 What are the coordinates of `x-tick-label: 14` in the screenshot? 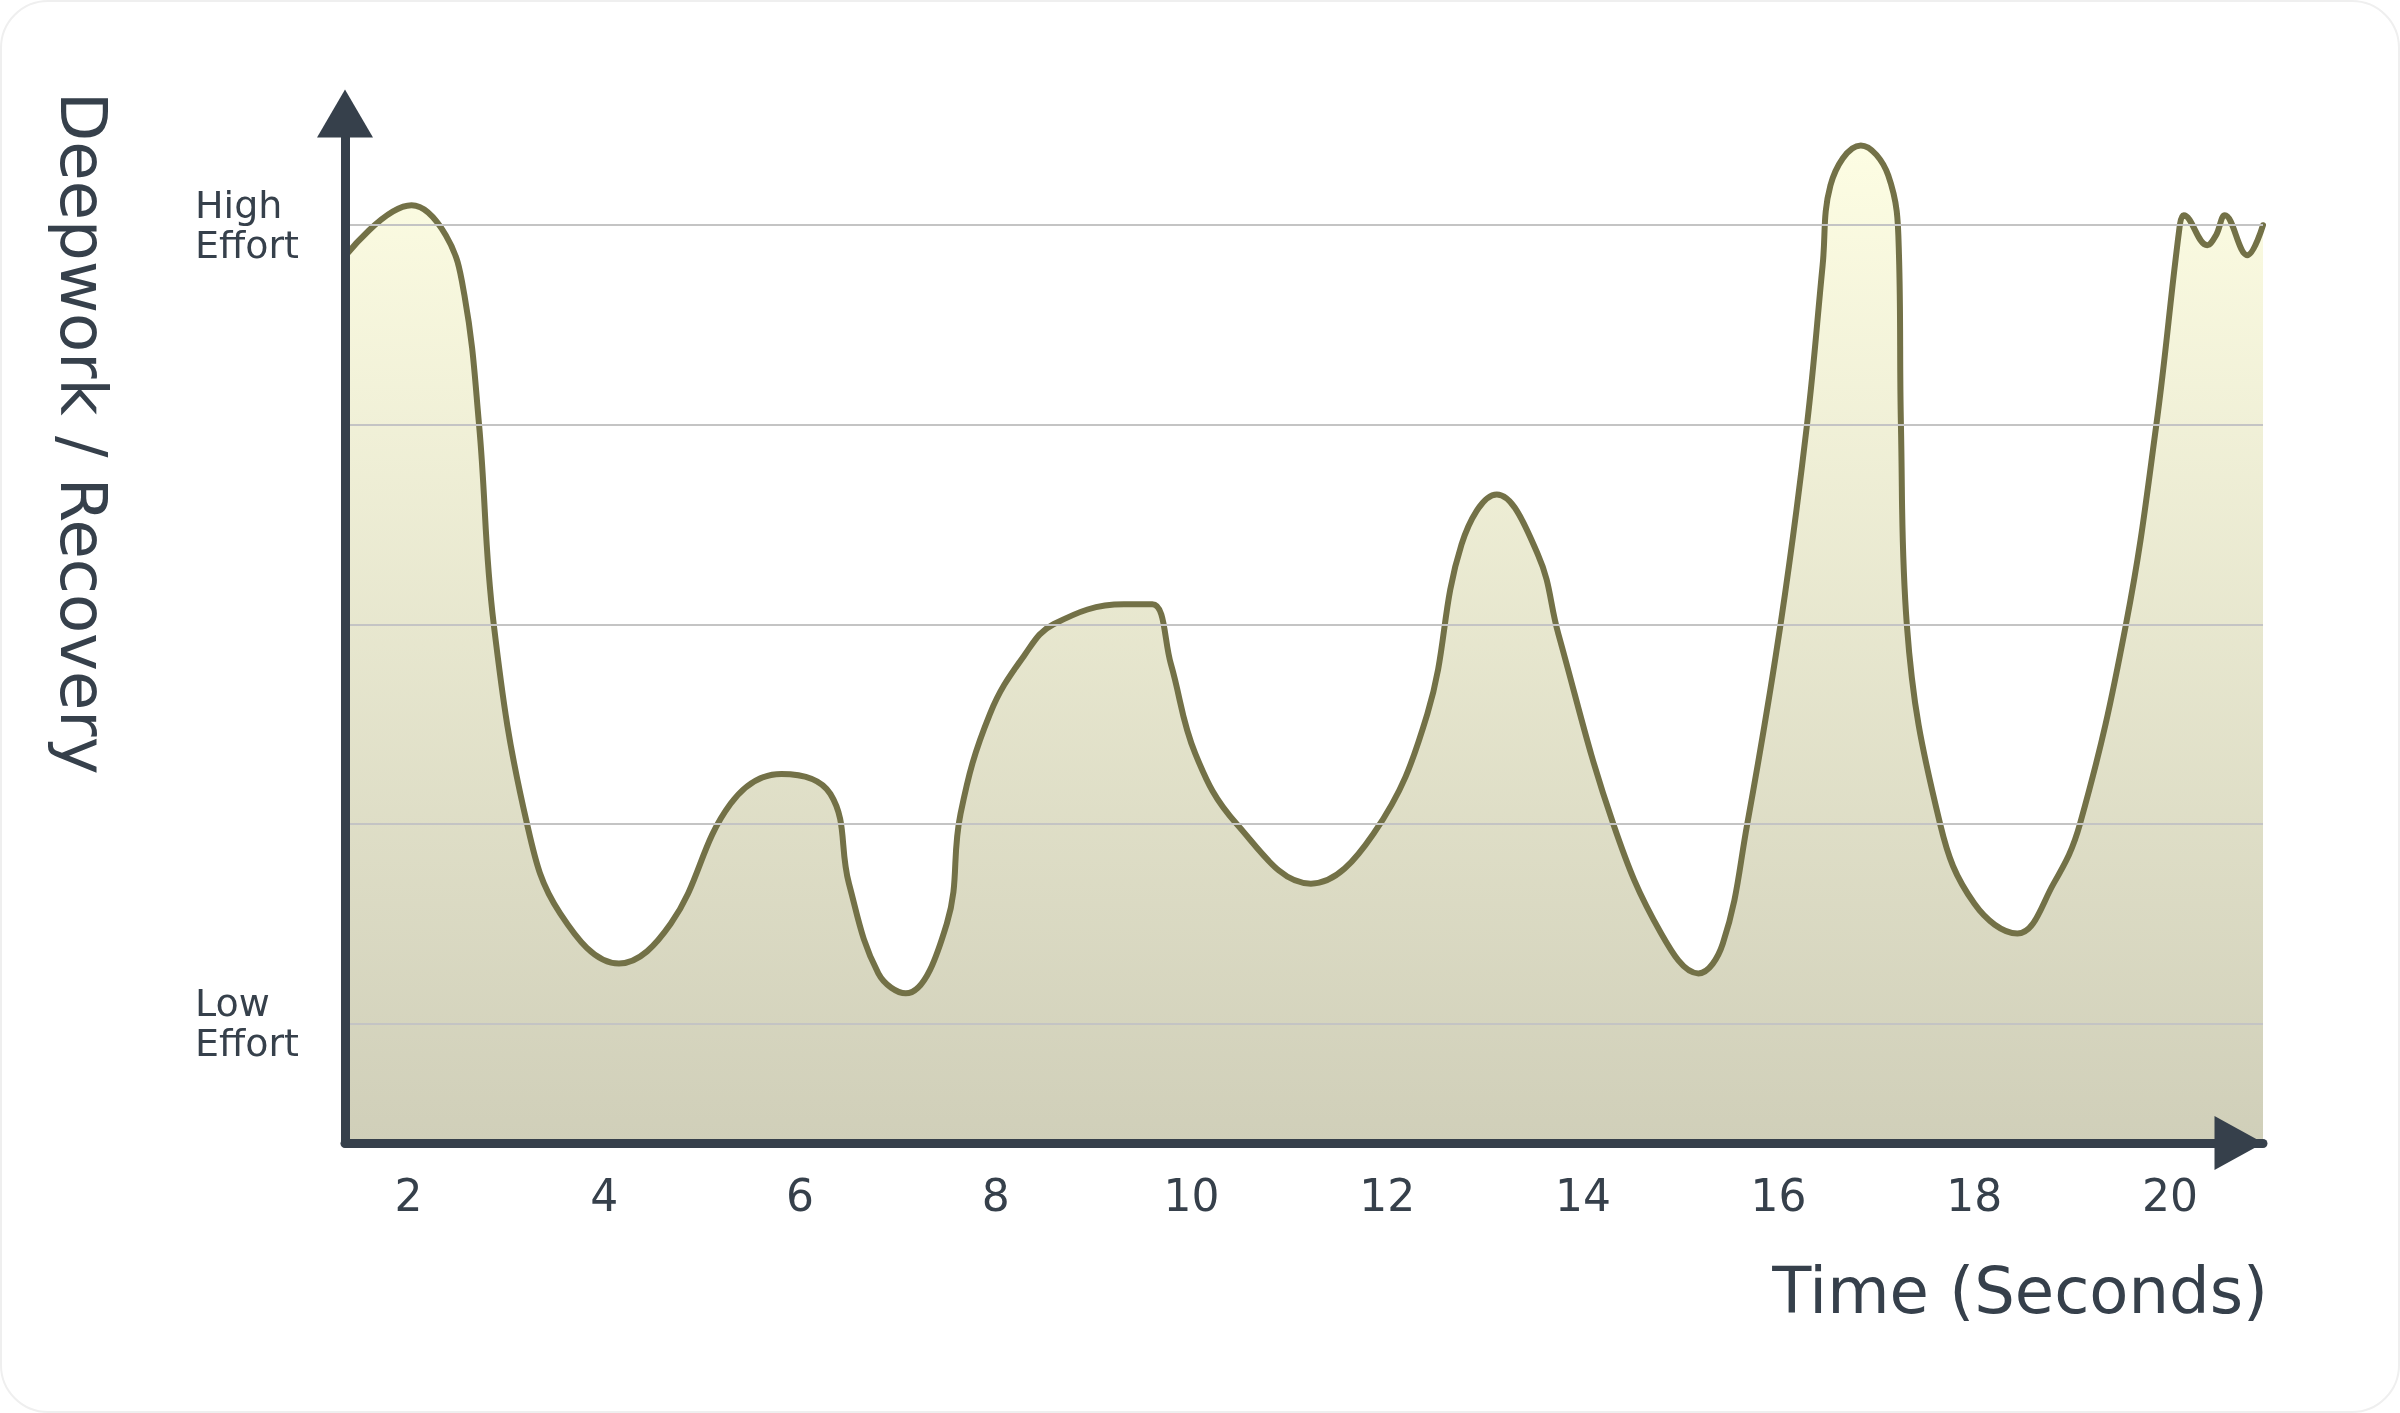 It's located at (1582, 1195).